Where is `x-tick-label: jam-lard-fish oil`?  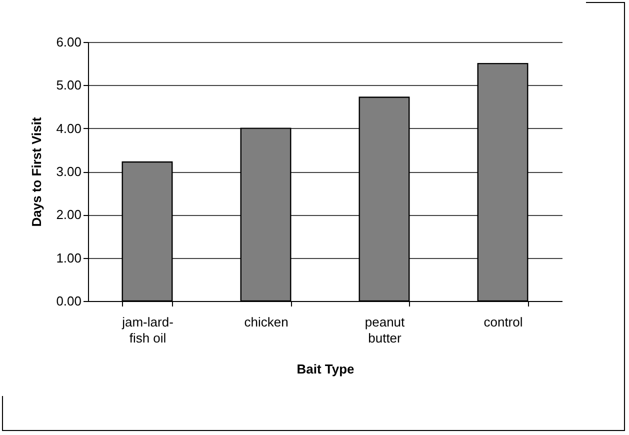 x-tick-label: jam-lard-fish oil is located at coordinates (147, 330).